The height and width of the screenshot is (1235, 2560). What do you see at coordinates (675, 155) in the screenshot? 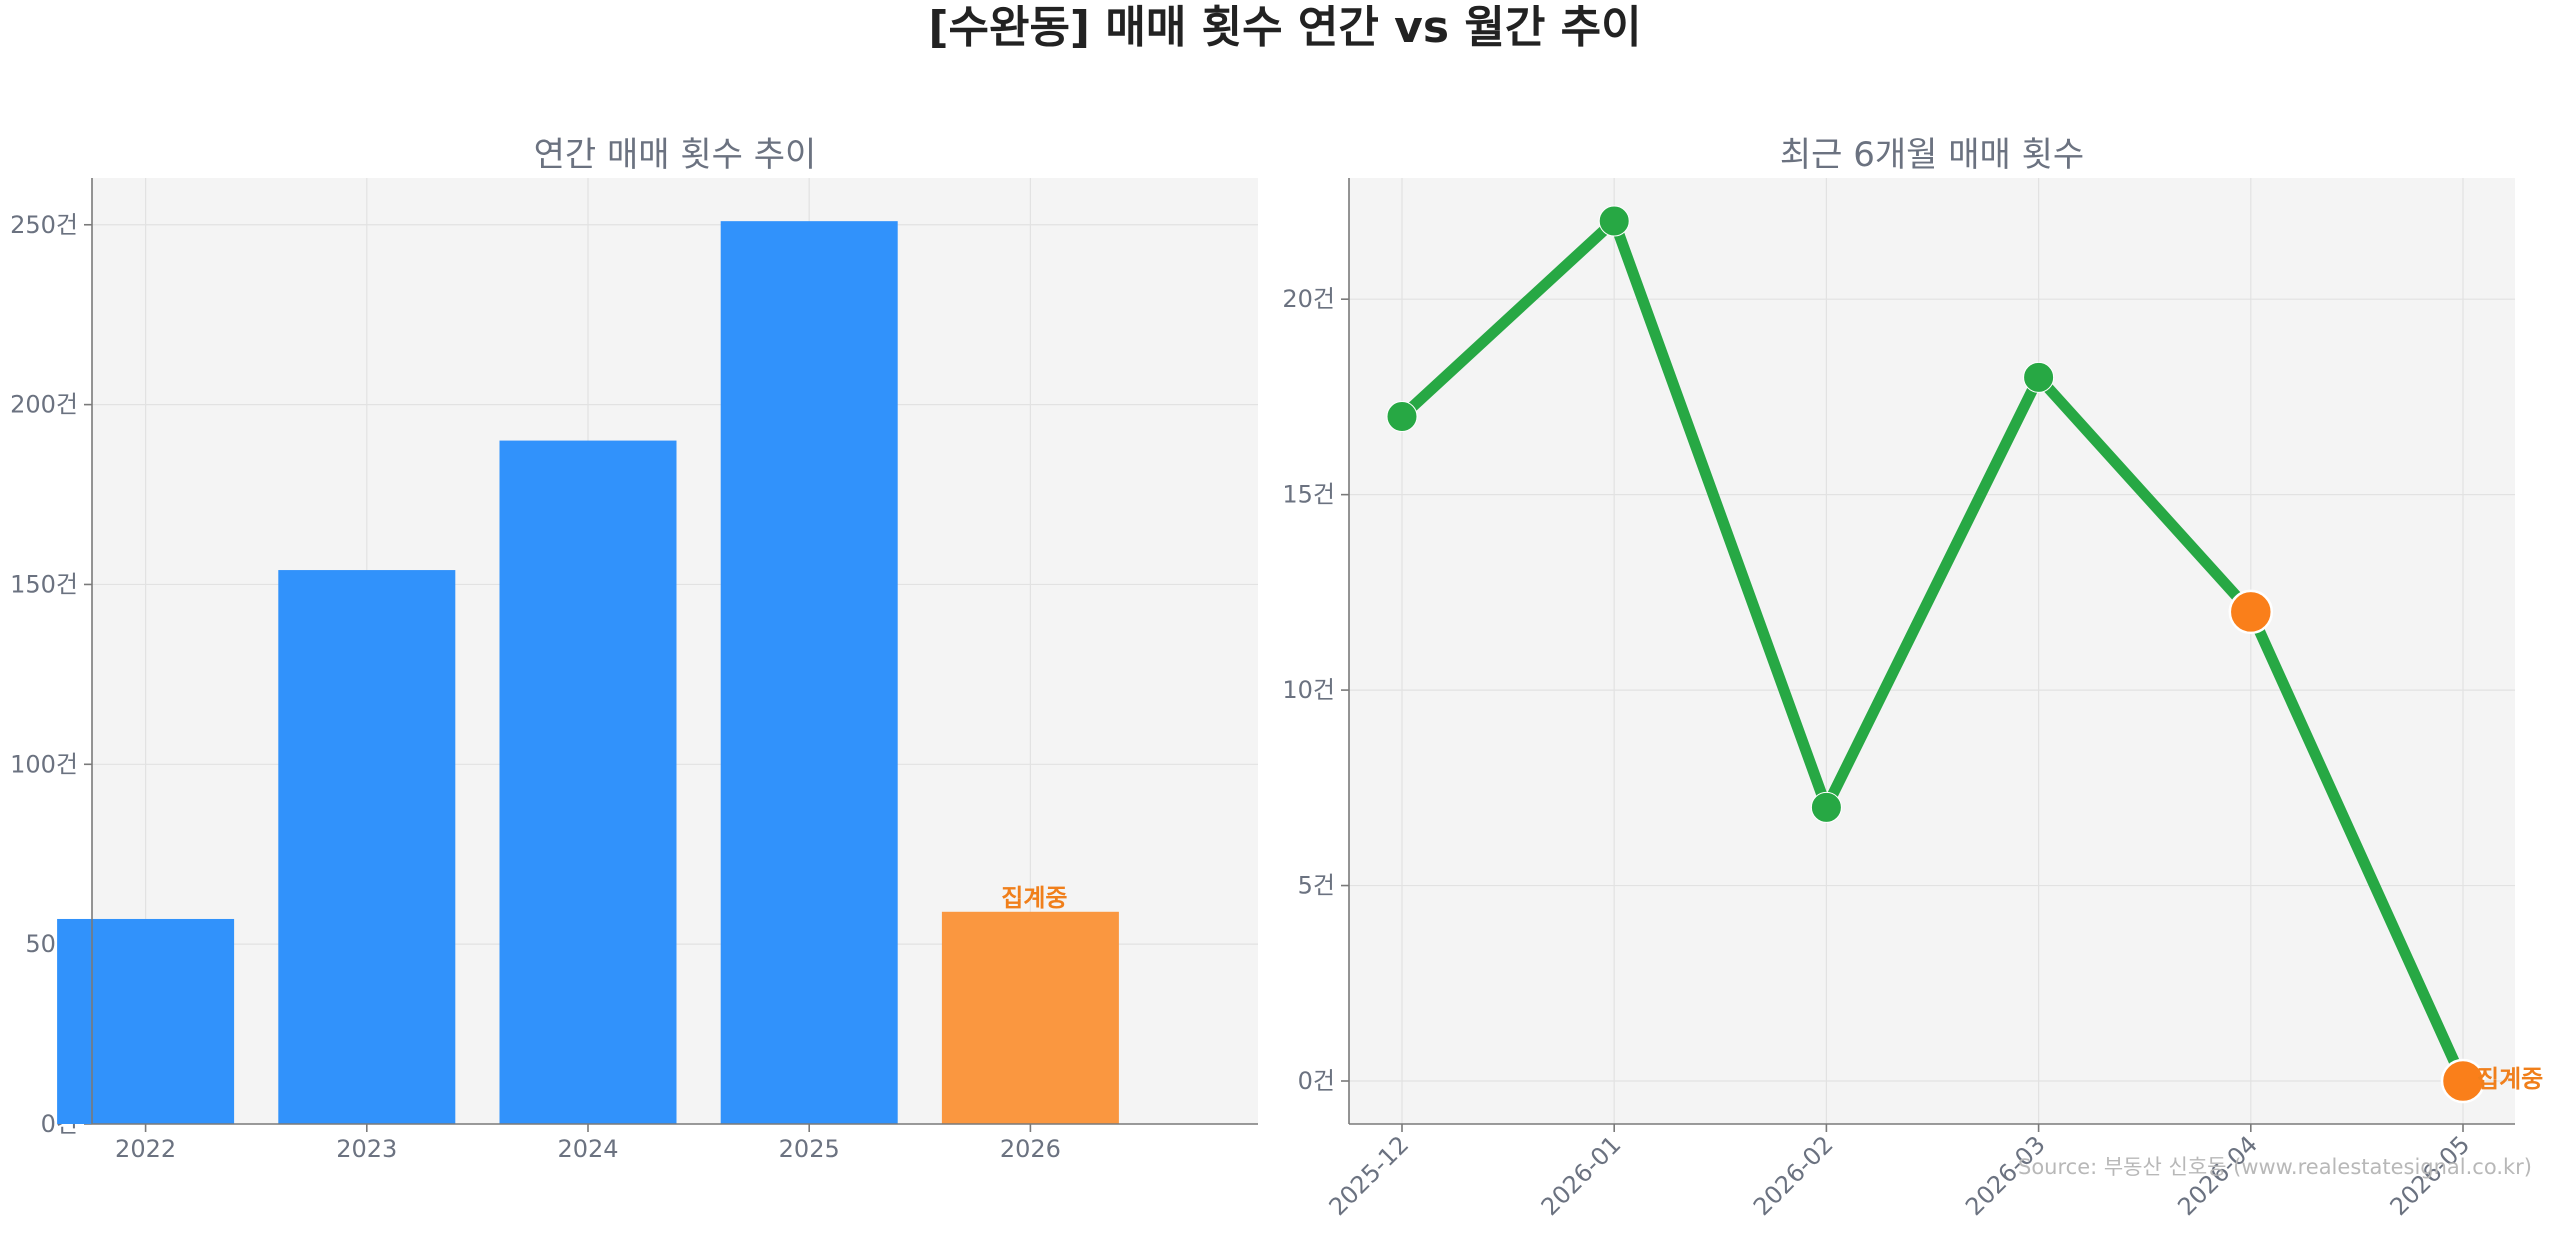
I see `chart-title: 연간 매매 횟수 추이` at bounding box center [675, 155].